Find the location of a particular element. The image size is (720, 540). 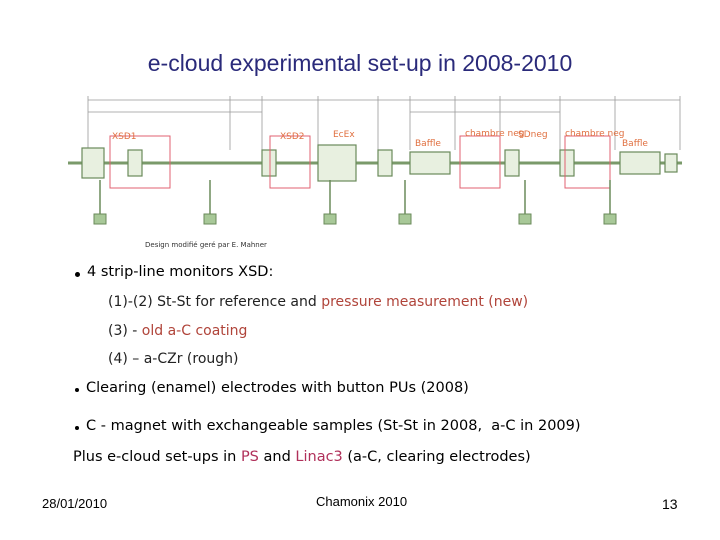

highlight: old a-C coating is located at coordinates (194, 331).